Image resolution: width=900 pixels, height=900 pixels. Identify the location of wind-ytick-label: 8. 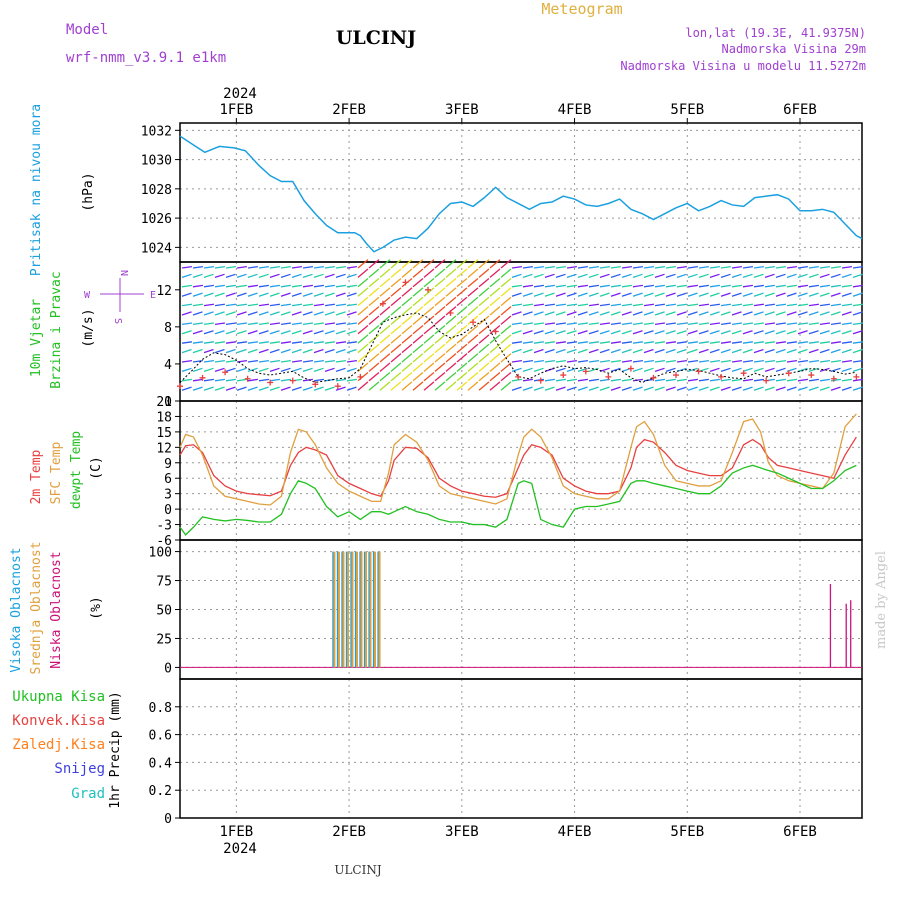
(168, 328).